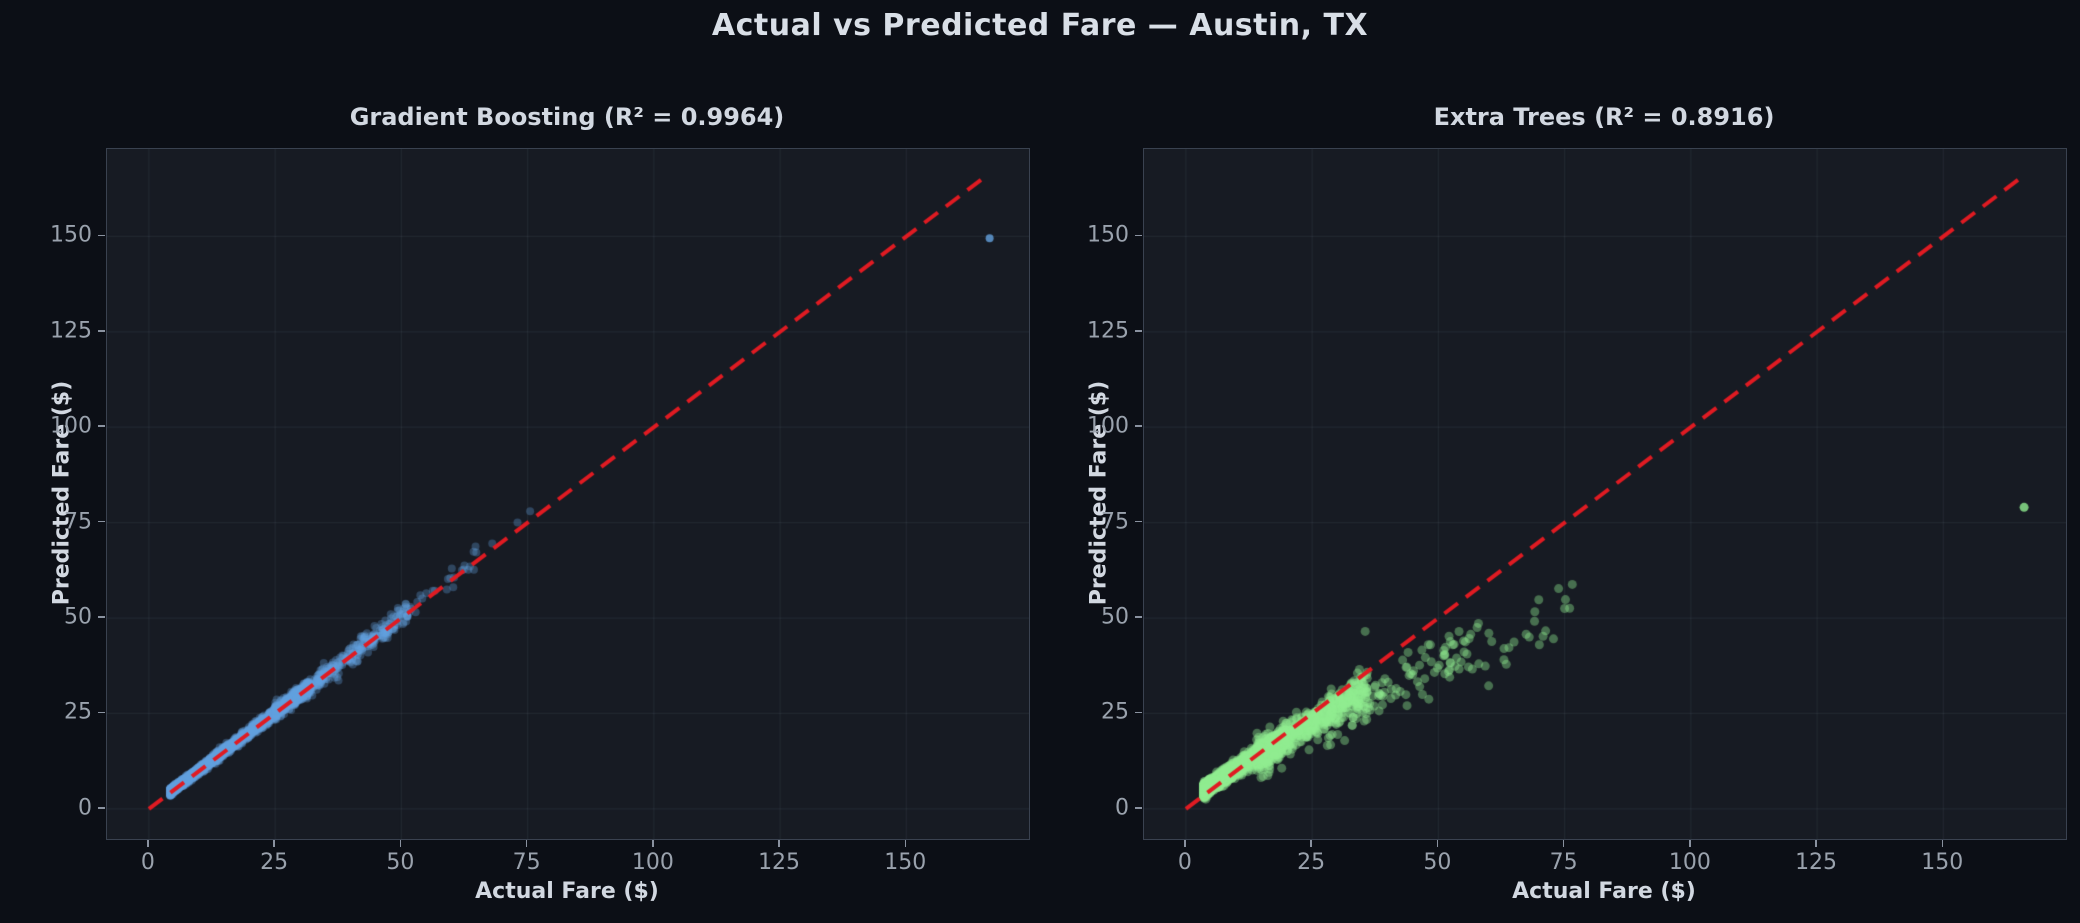  Describe the element at coordinates (1604, 117) in the screenshot. I see `subplot-title-extra-trees: Extra Trees (R² = 0.8916)` at that location.